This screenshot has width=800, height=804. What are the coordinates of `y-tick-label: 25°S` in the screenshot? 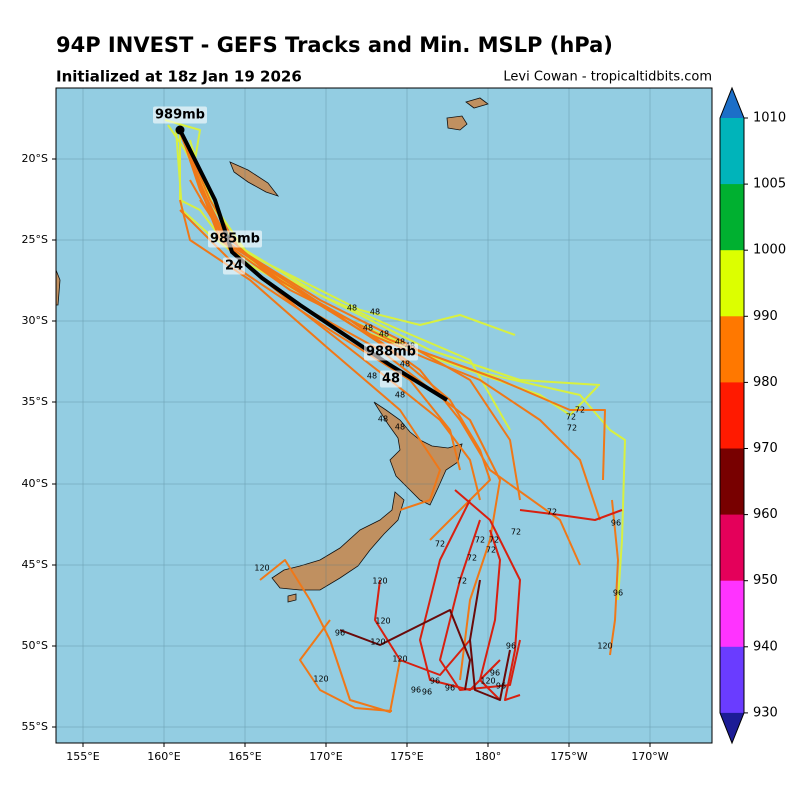 It's located at (35, 239).